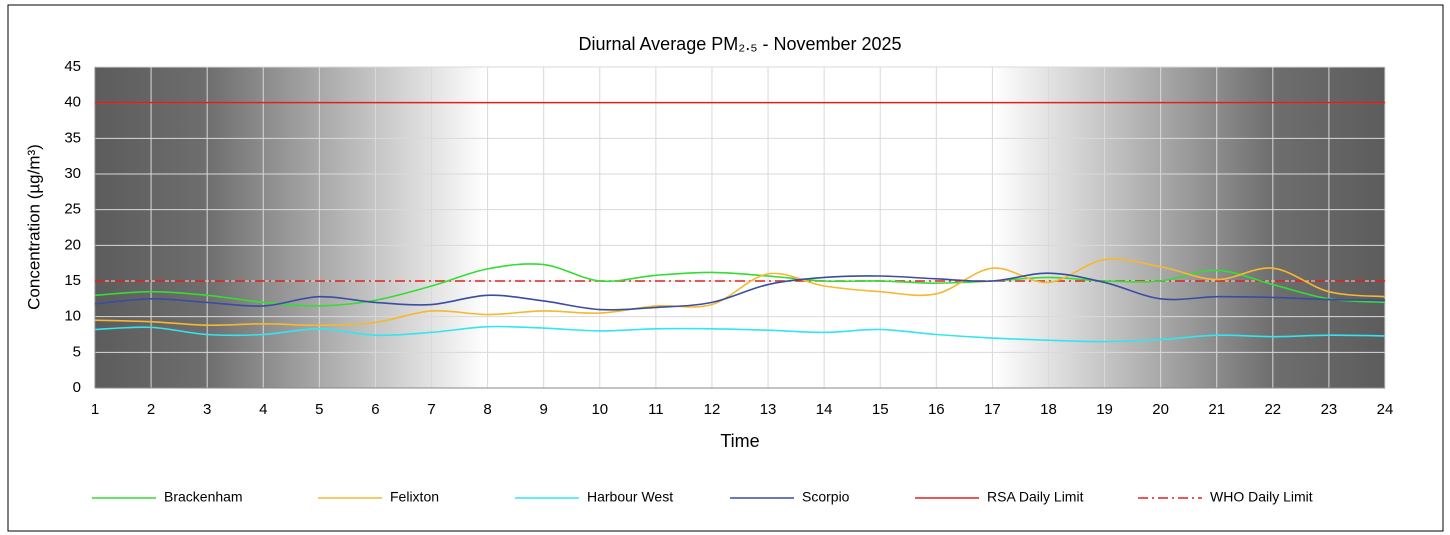 The width and height of the screenshot is (1450, 535). I want to click on x-tick-label: 12, so click(712, 409).